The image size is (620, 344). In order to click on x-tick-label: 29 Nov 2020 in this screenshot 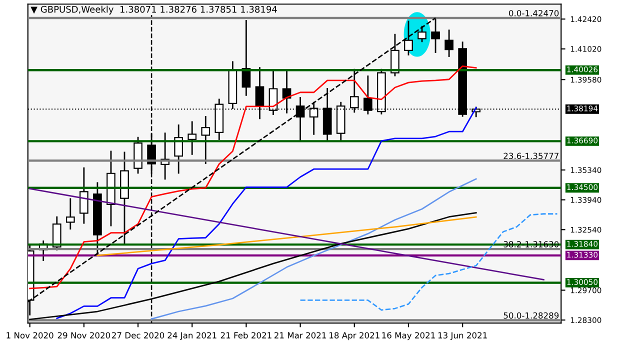, I will do `click(84, 335)`.